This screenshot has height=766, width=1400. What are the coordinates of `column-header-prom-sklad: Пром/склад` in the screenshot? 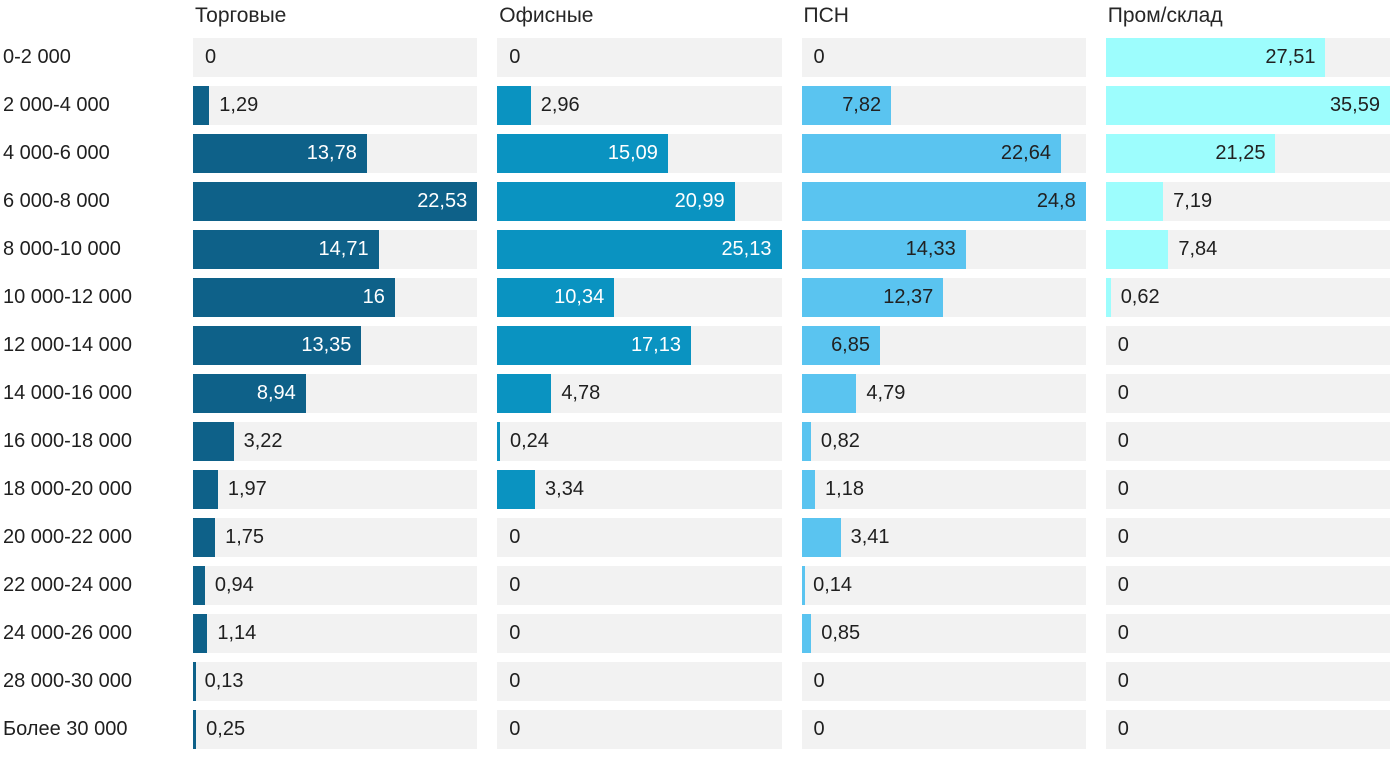 It's located at (1165, 15).